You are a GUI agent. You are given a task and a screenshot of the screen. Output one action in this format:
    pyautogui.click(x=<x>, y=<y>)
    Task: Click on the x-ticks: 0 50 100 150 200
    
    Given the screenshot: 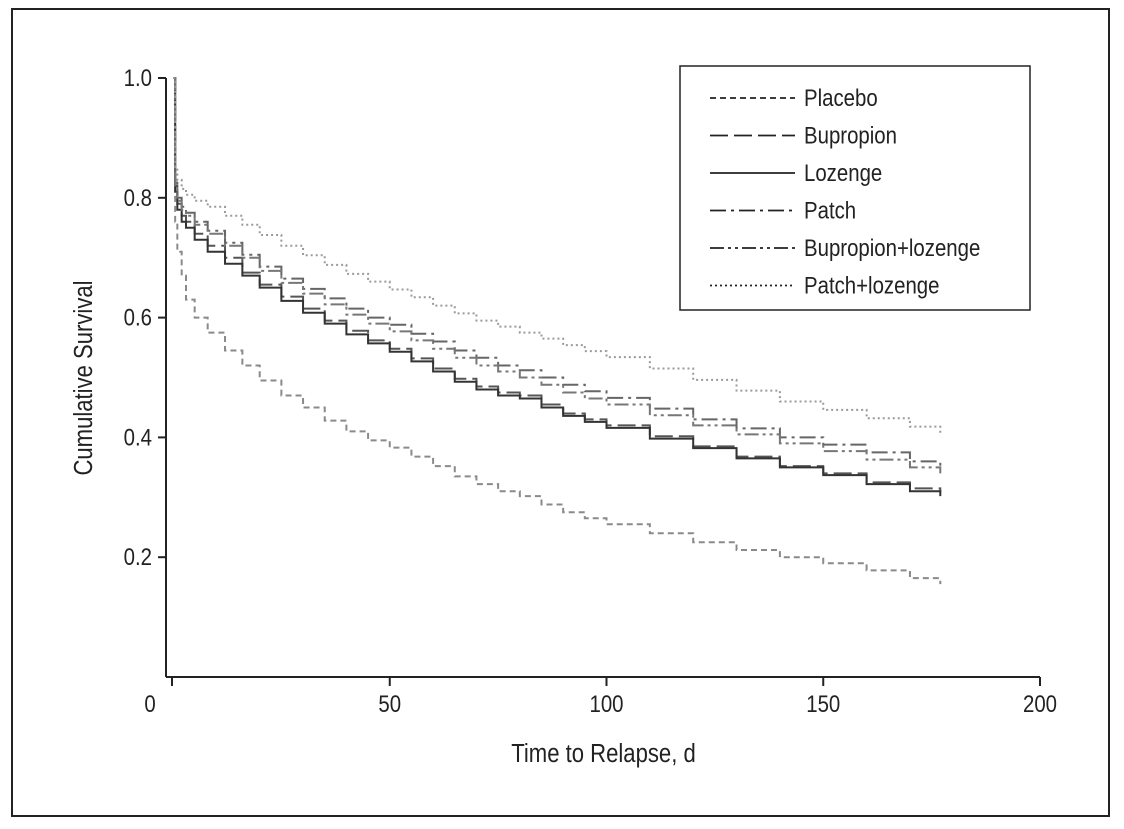 What is the action you would take?
    pyautogui.click(x=600, y=697)
    